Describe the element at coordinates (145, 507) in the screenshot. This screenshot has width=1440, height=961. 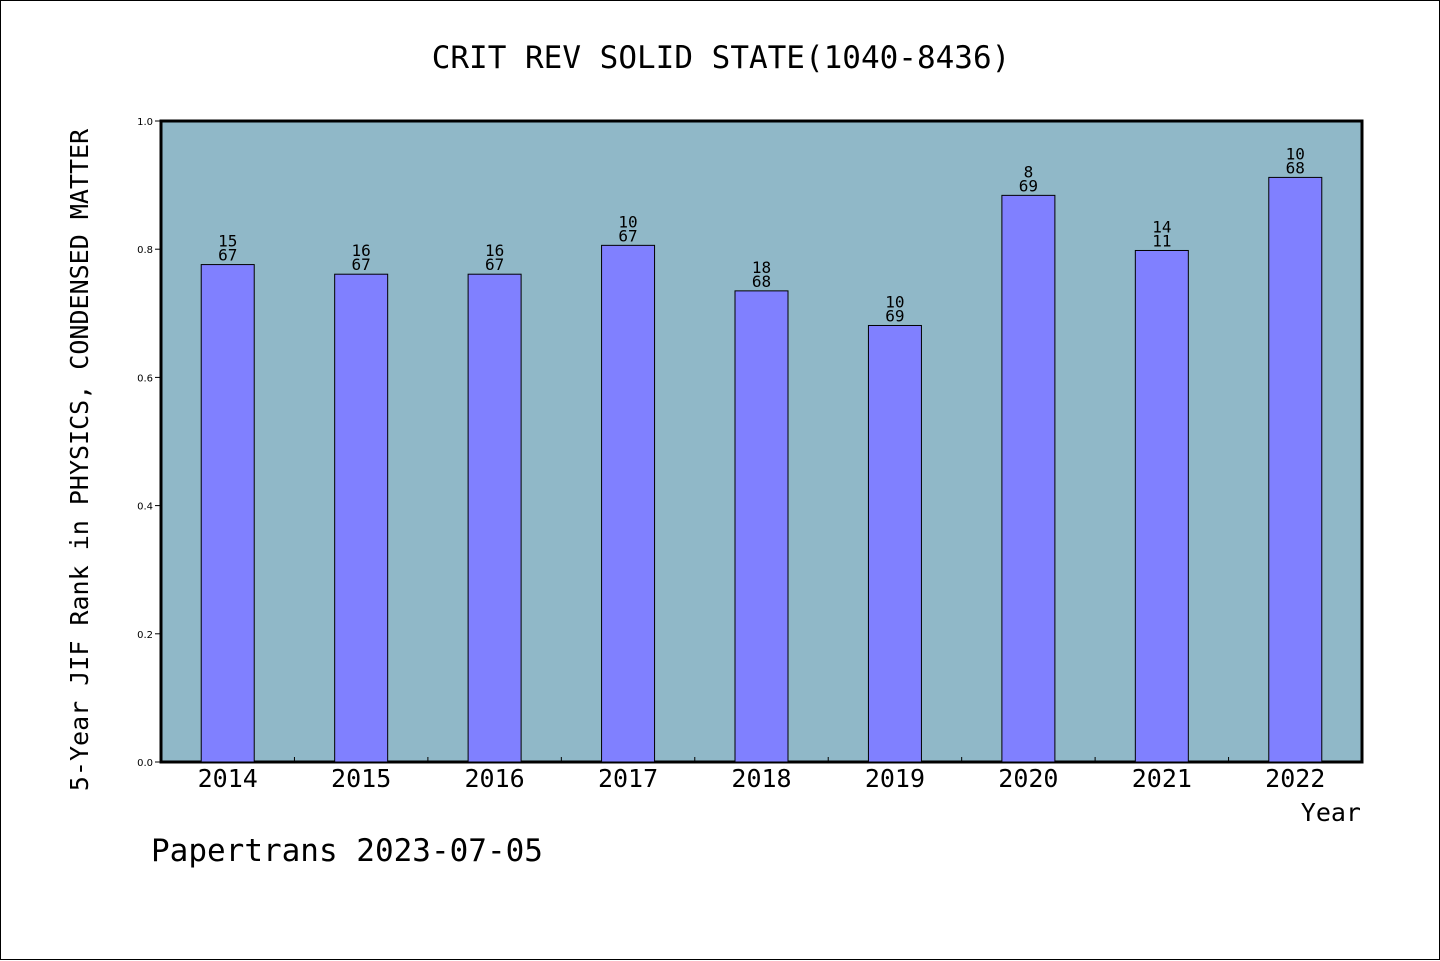
I see `y-tick-label: 0.4` at that location.